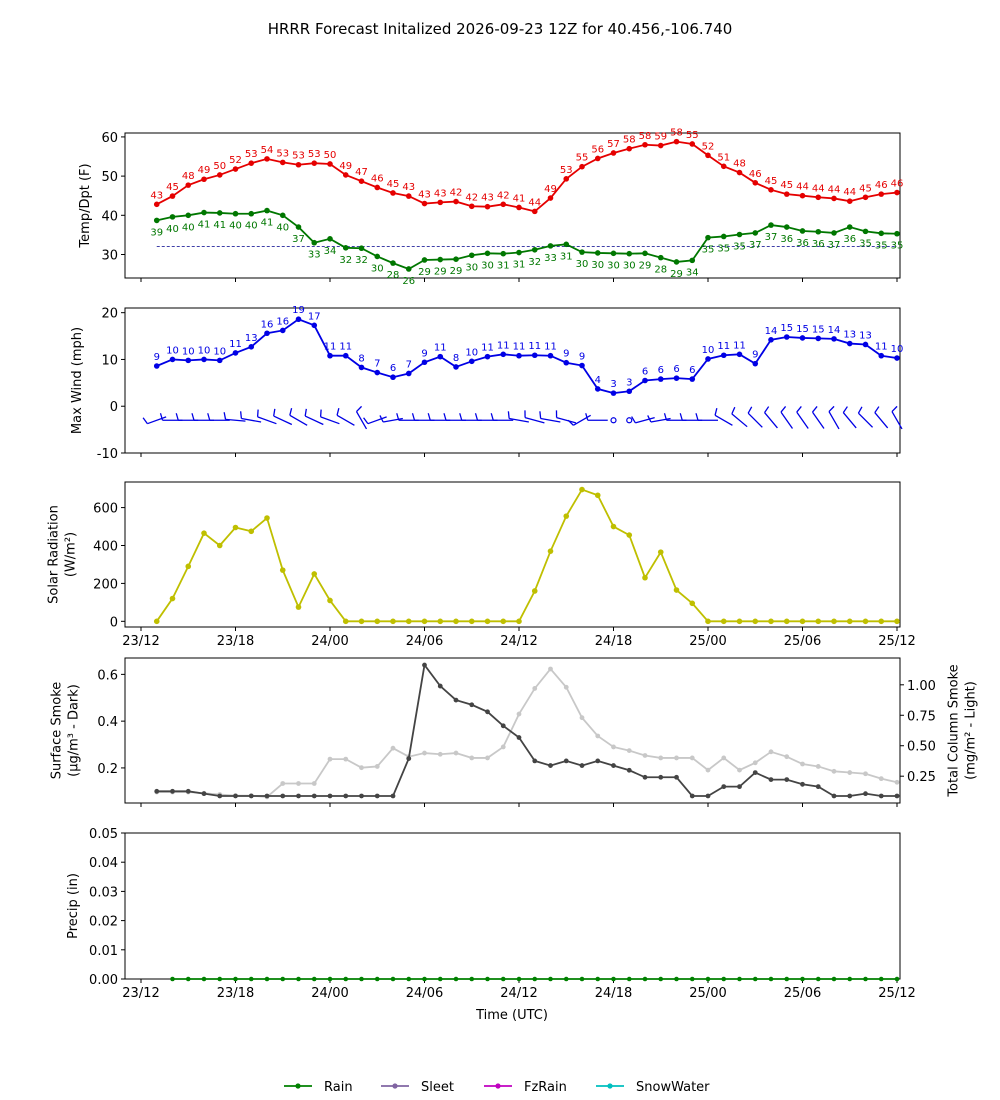  What do you see at coordinates (708, 146) in the screenshot?
I see `temp-data-label: 52` at bounding box center [708, 146].